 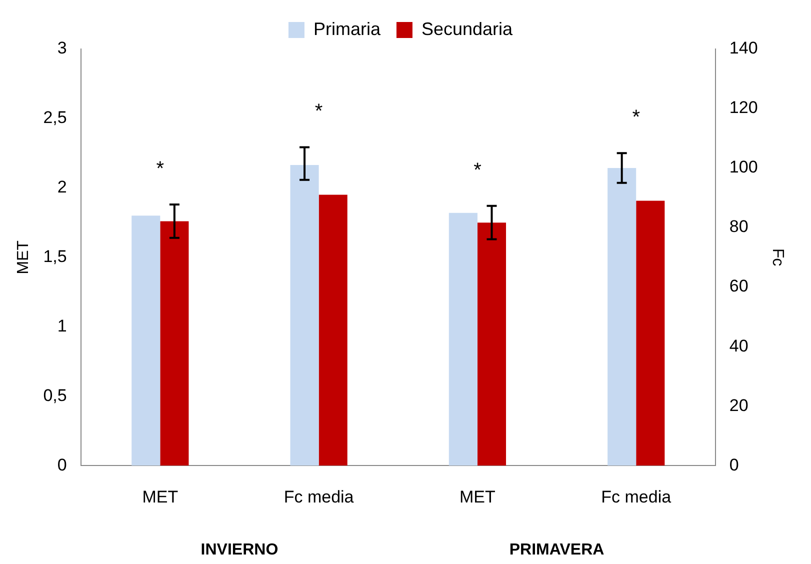 What do you see at coordinates (467, 28) in the screenshot?
I see `legend-label: Secundaria` at bounding box center [467, 28].